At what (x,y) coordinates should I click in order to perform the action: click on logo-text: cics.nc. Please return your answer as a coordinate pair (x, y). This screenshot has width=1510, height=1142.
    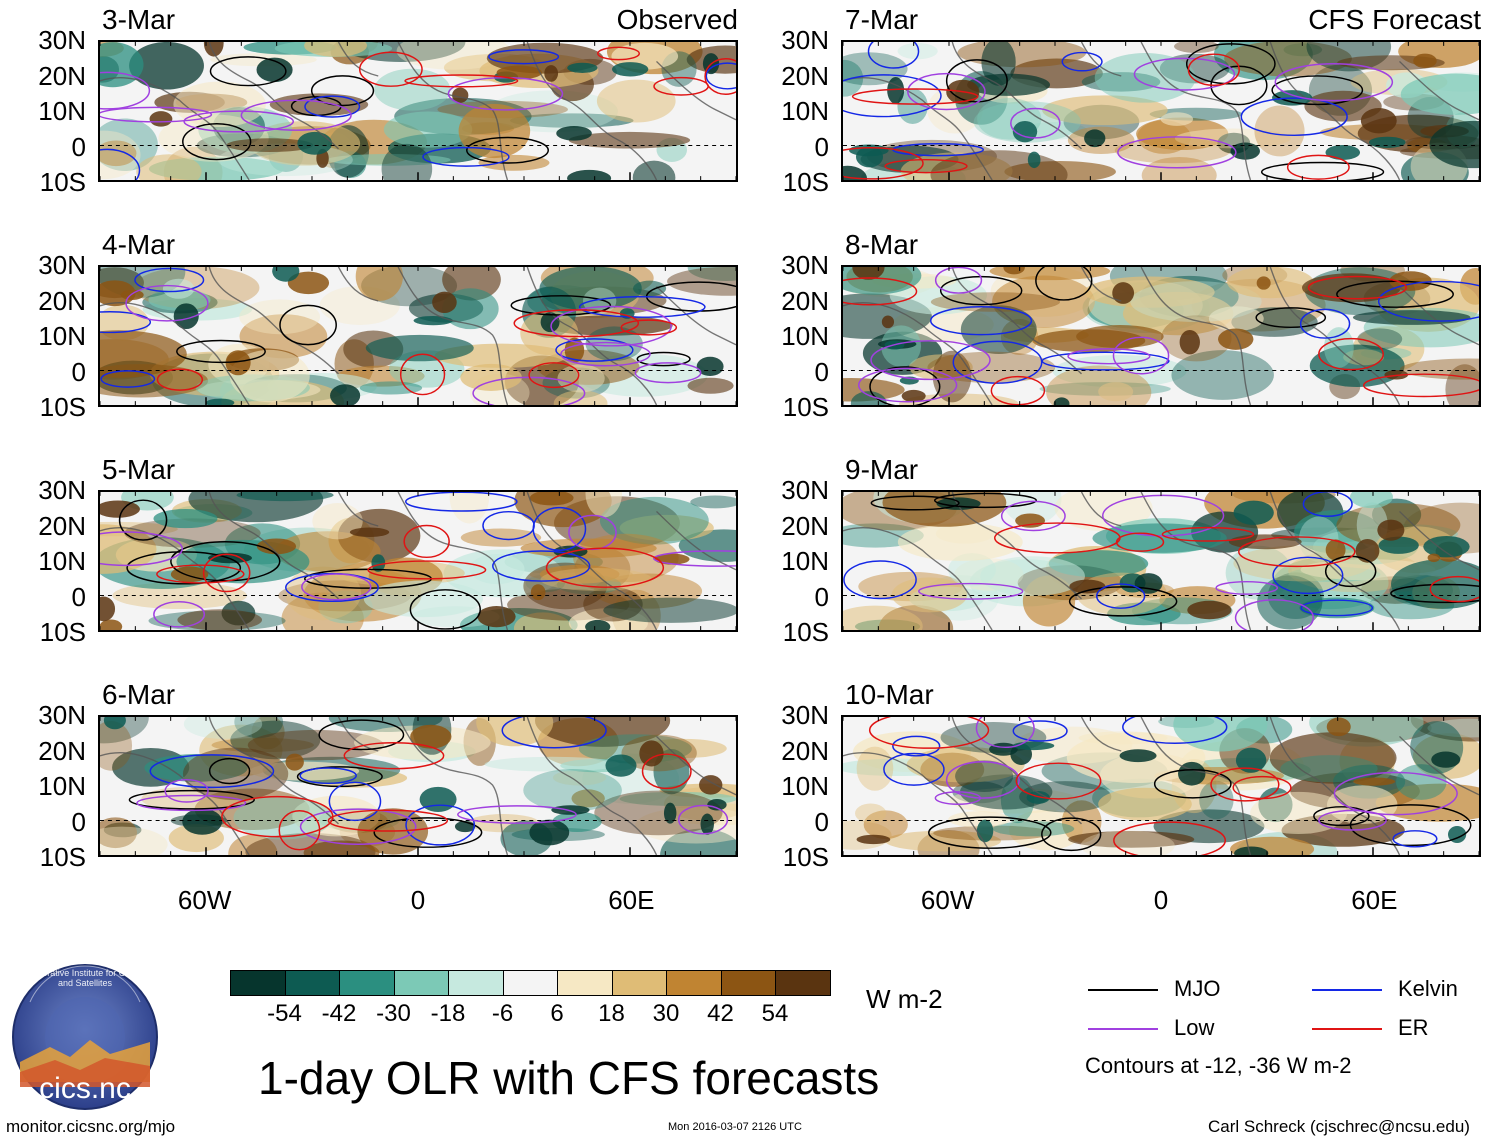
    Looking at the image, I should click on (85, 1088).